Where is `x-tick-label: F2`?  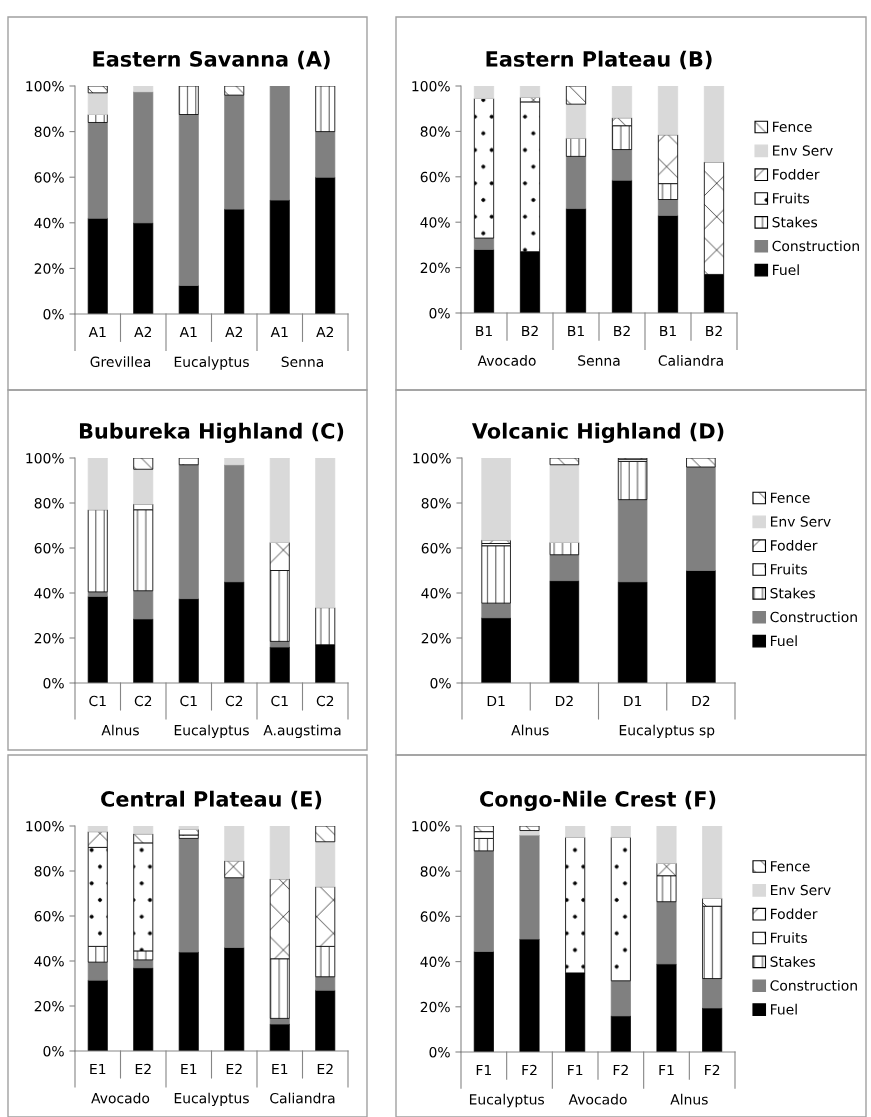
x-tick-label: F2 is located at coordinates (529, 1070).